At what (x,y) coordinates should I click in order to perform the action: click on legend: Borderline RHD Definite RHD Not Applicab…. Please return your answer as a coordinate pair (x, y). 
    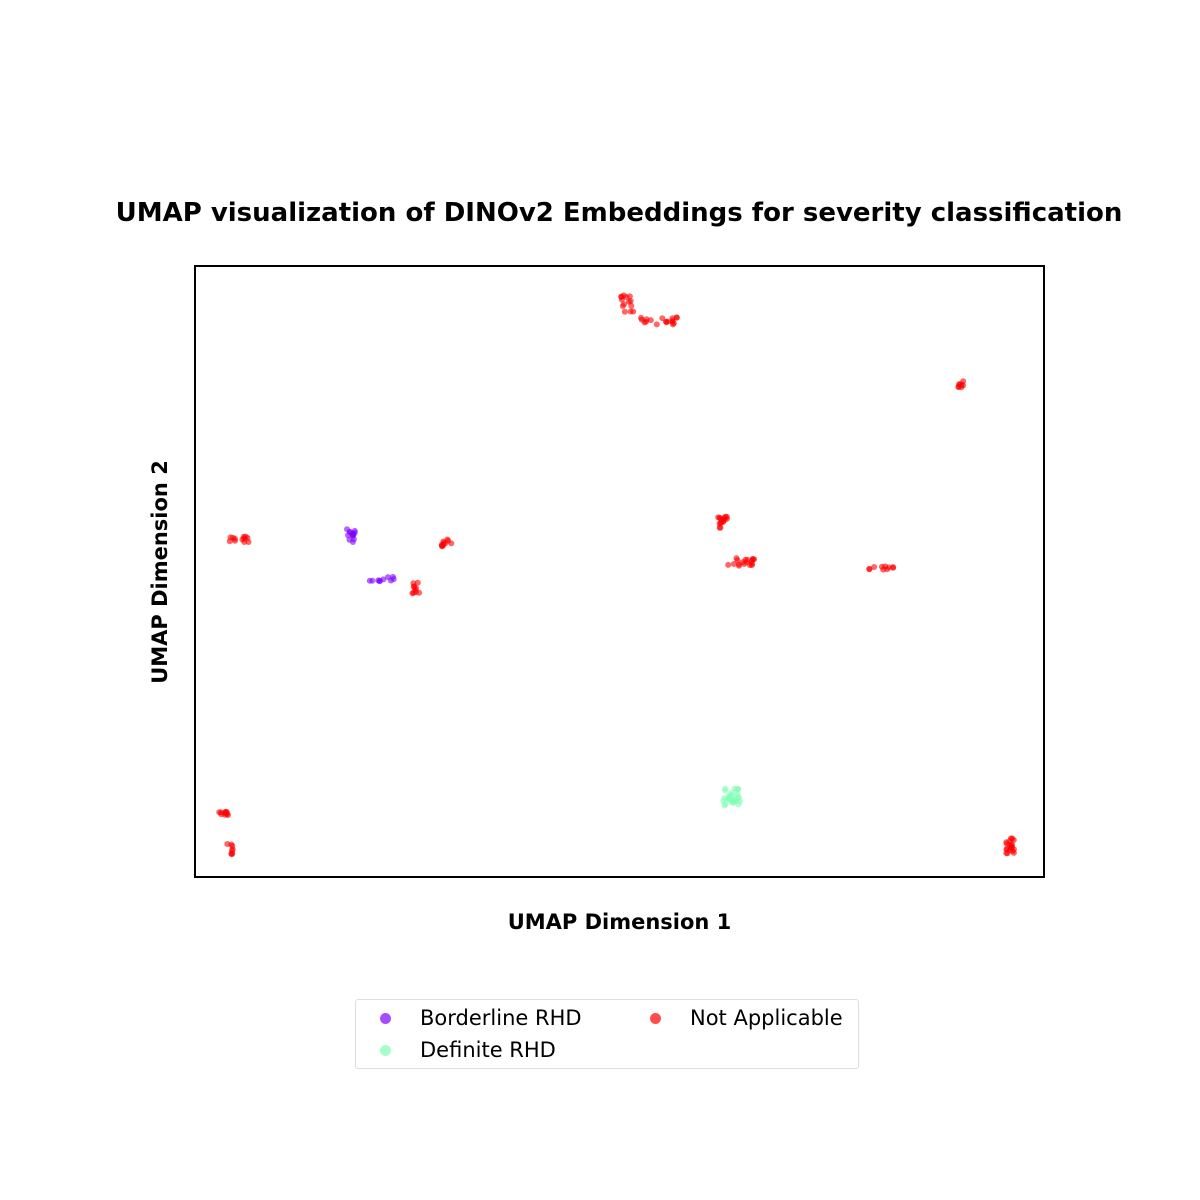
    Looking at the image, I should click on (607, 1034).